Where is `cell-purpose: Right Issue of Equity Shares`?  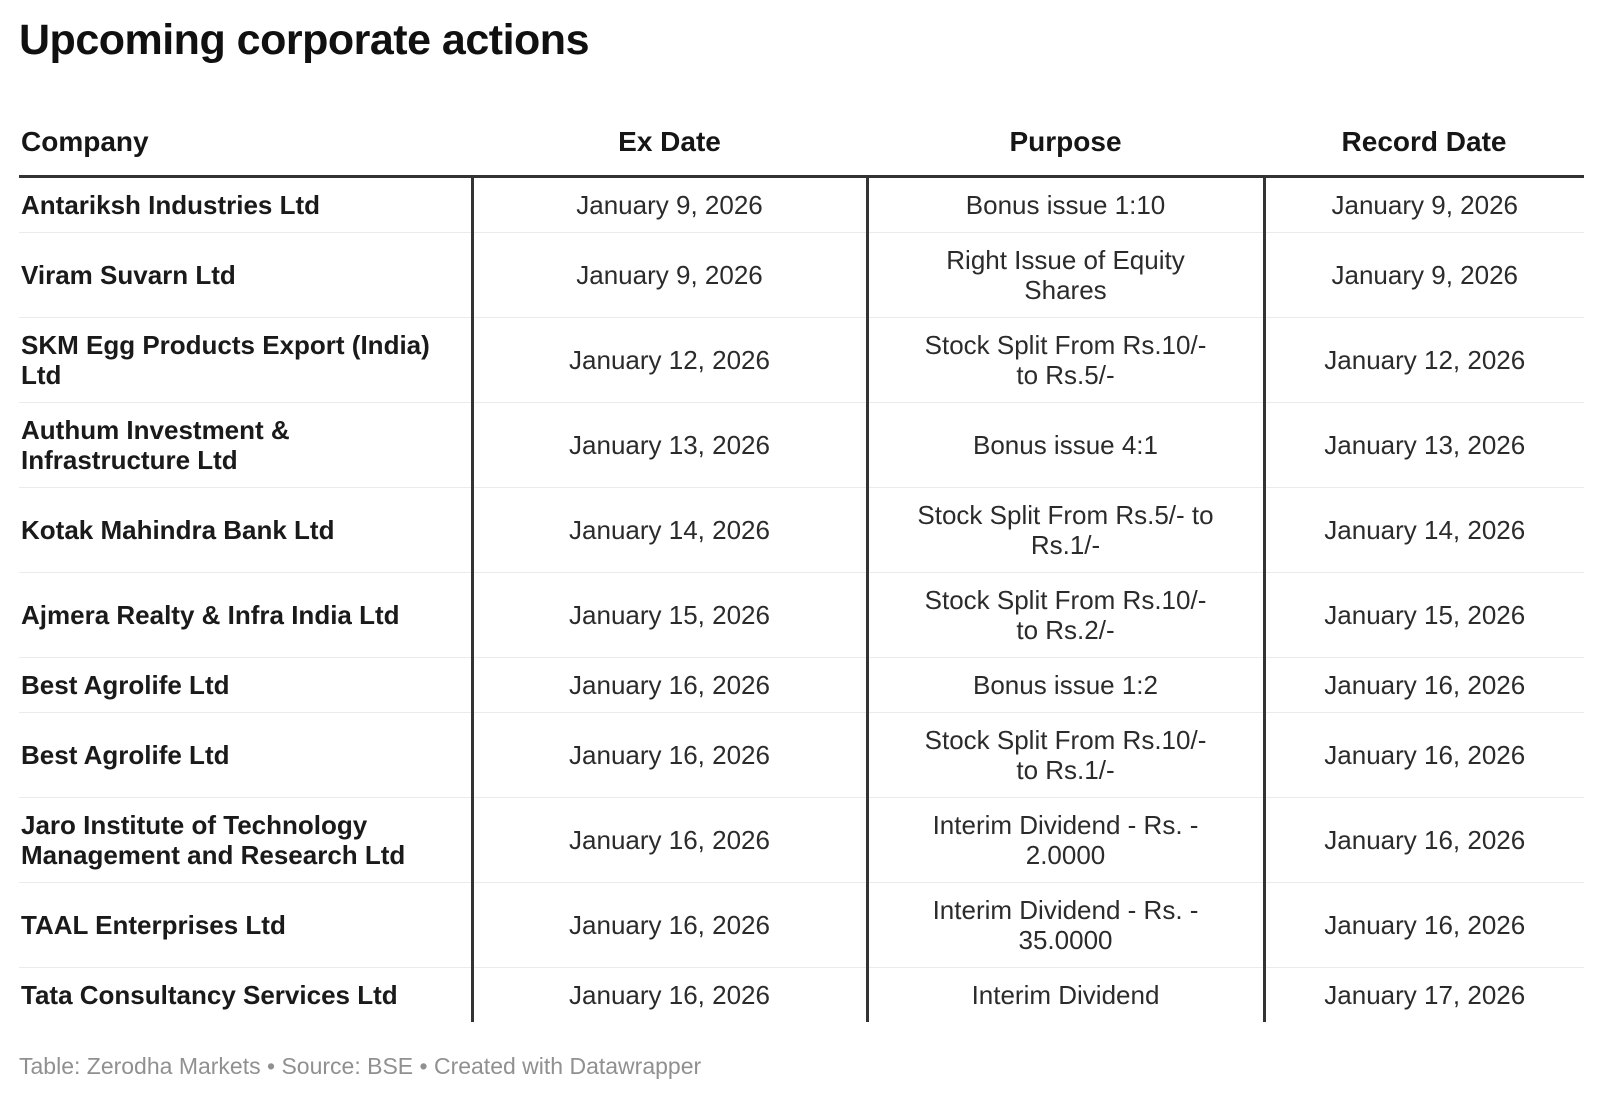
cell-purpose: Right Issue of Equity Shares is located at coordinates (1064, 275).